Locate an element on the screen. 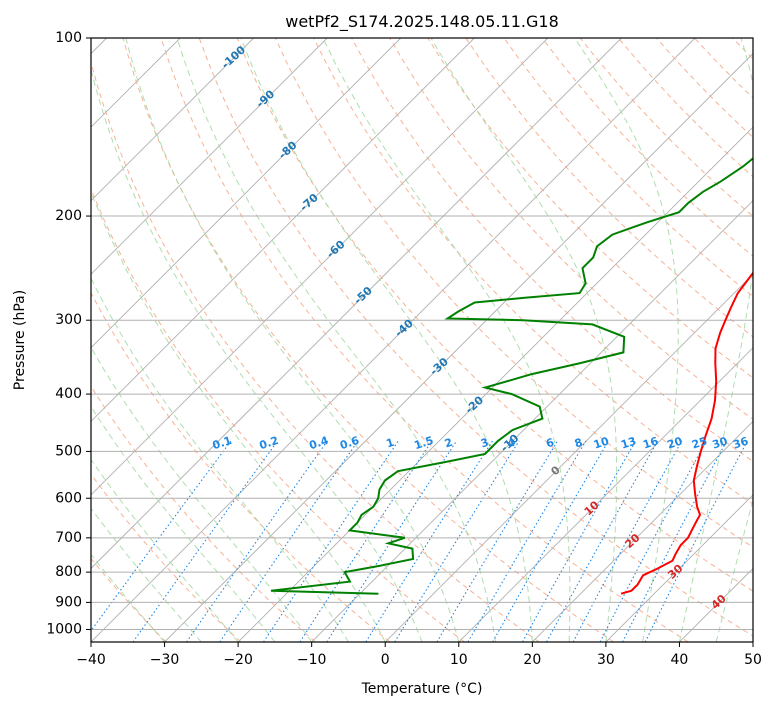 This screenshot has height=708, width=775. x-tick-label: 50 is located at coordinates (753, 660).